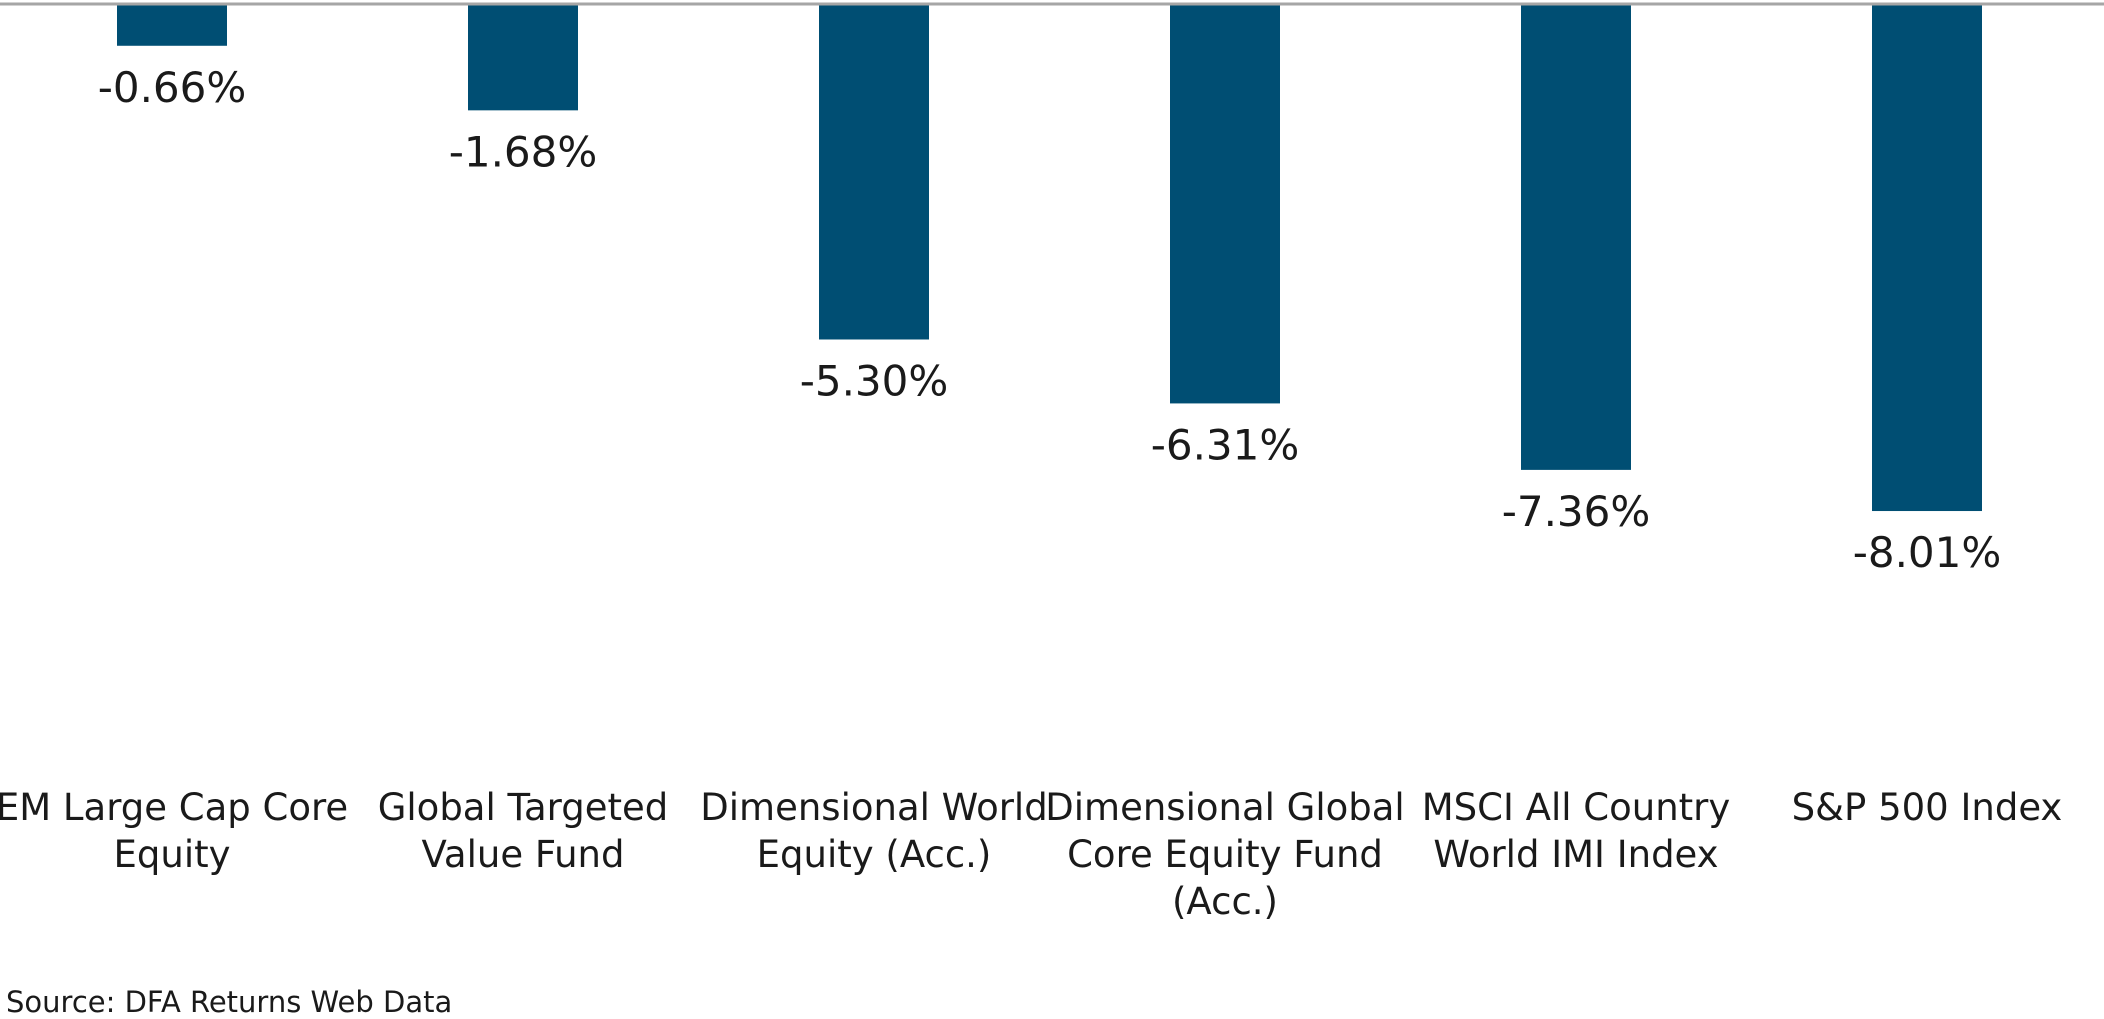 Image resolution: width=2104 pixels, height=1019 pixels. Describe the element at coordinates (174, 807) in the screenshot. I see `category-label-line: EM Large Cap Core` at that location.